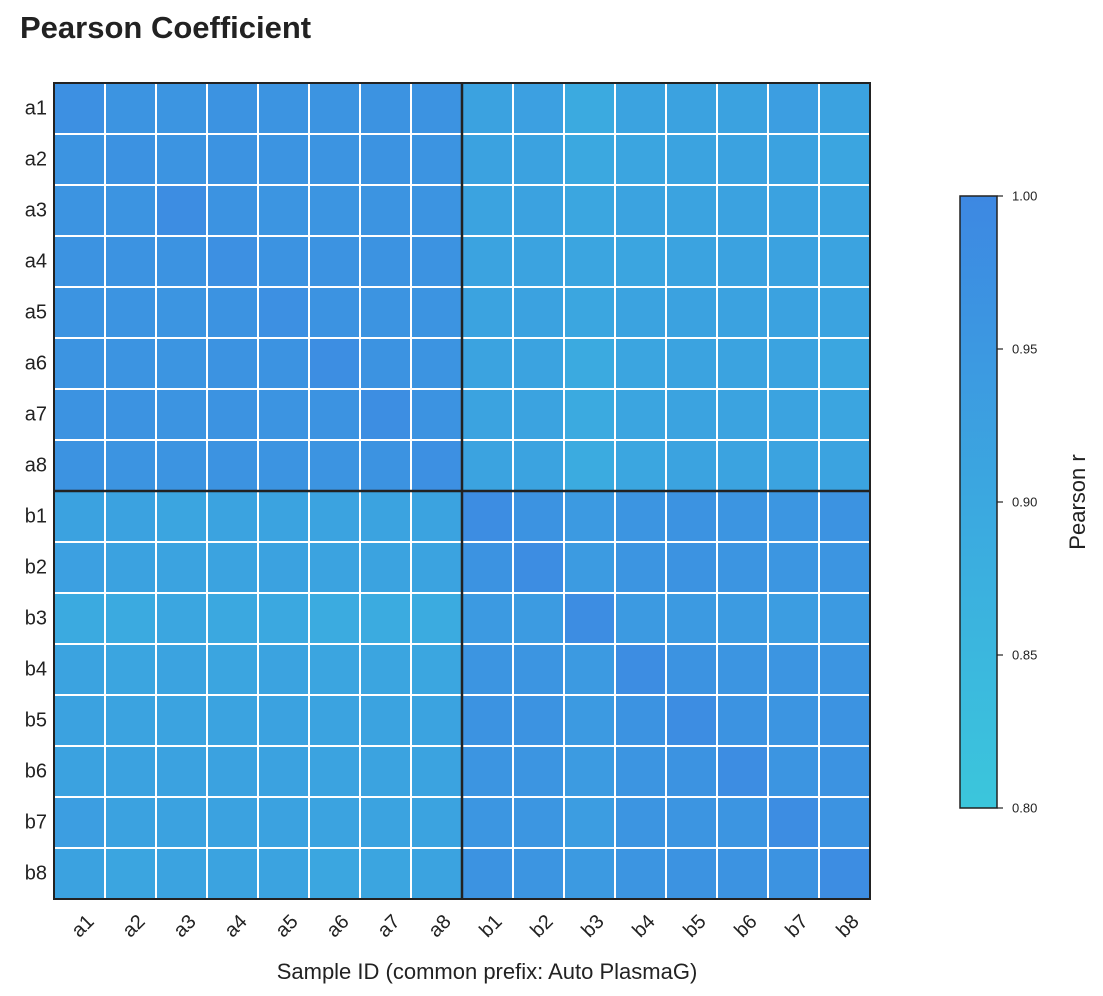  Describe the element at coordinates (793, 873) in the screenshot. I see `heatmap-cell-b8-b7` at that location.